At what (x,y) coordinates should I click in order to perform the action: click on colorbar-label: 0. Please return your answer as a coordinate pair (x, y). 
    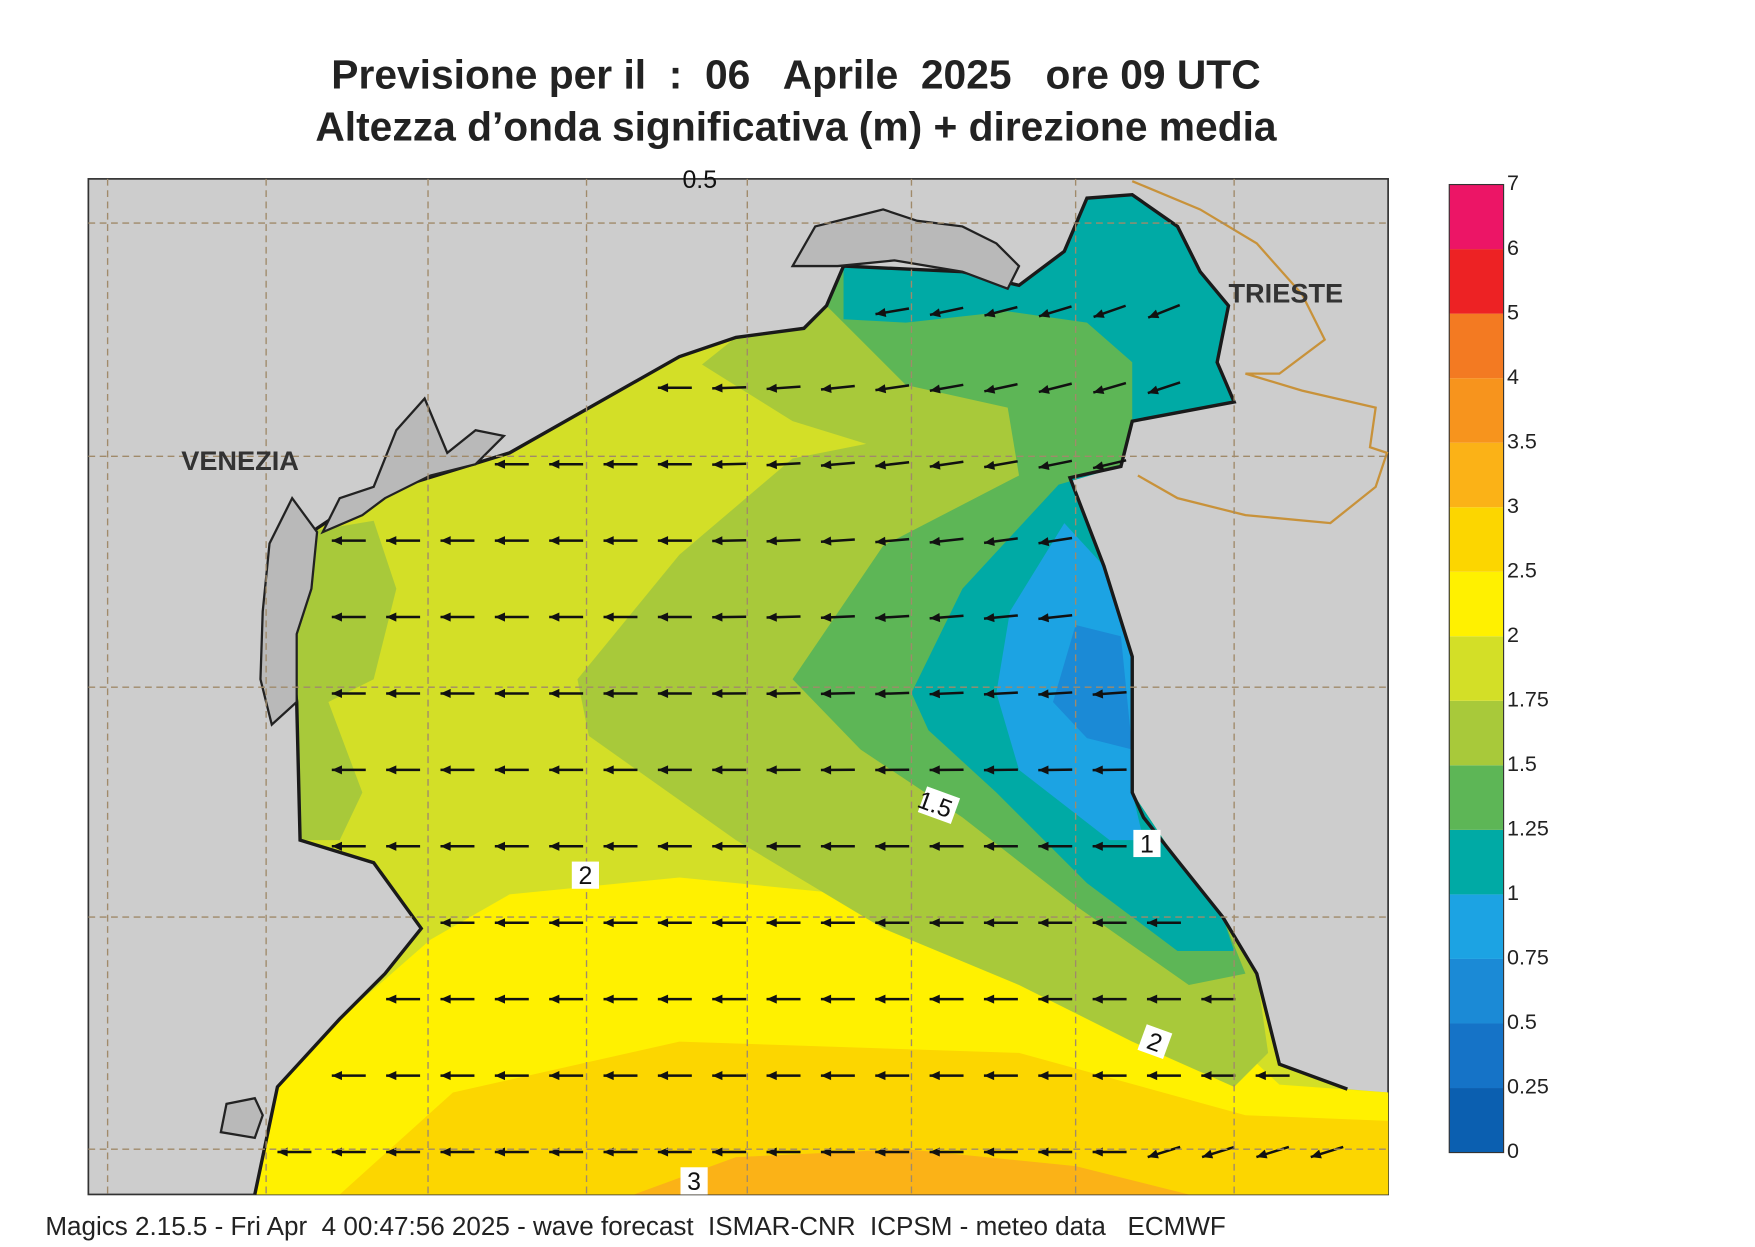
    Looking at the image, I should click on (1513, 1151).